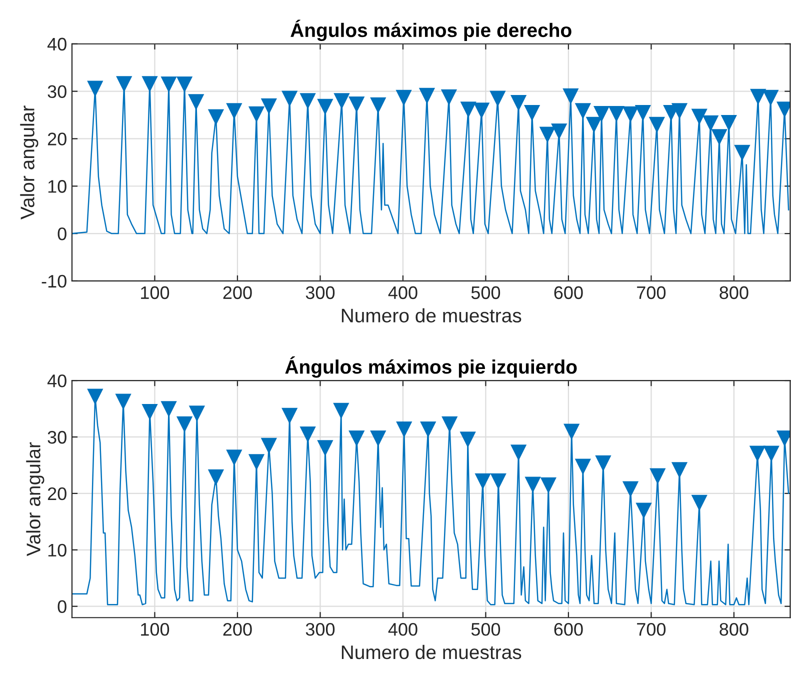  I want to click on chart-title: Ángulos máximos pie izquierdo, so click(431, 367).